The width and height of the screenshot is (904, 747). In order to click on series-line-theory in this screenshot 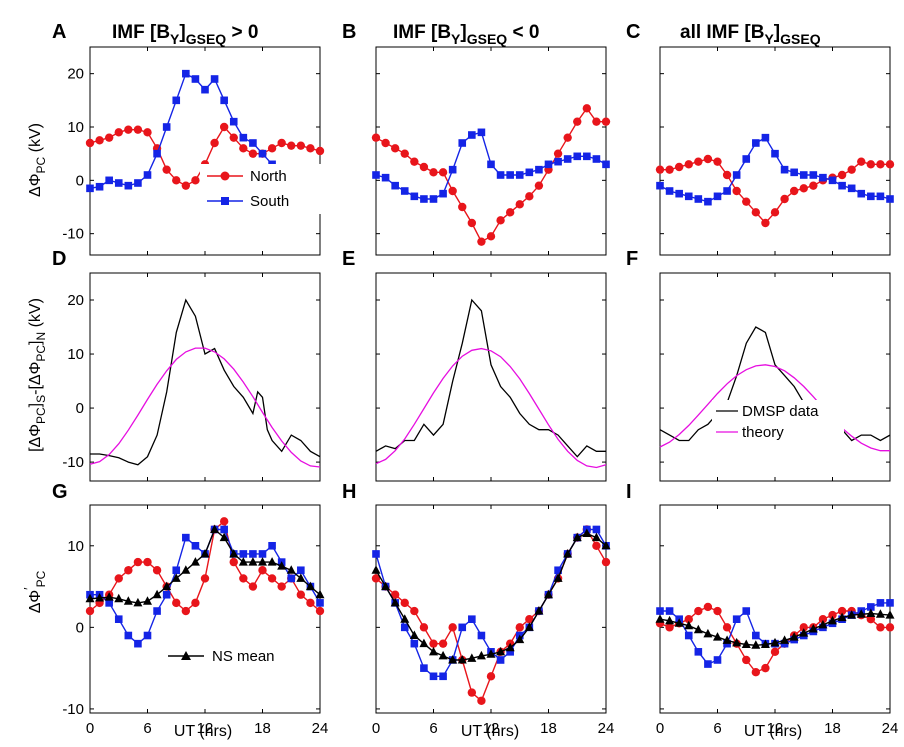, I will do `click(774, 408)`.